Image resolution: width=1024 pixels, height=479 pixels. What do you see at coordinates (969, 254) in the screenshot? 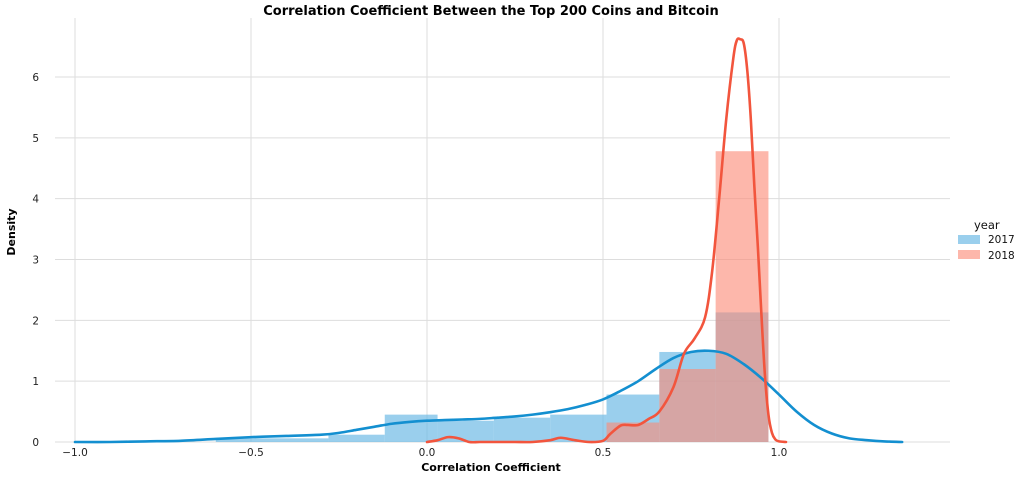
I see `legend-swatch-2018` at bounding box center [969, 254].